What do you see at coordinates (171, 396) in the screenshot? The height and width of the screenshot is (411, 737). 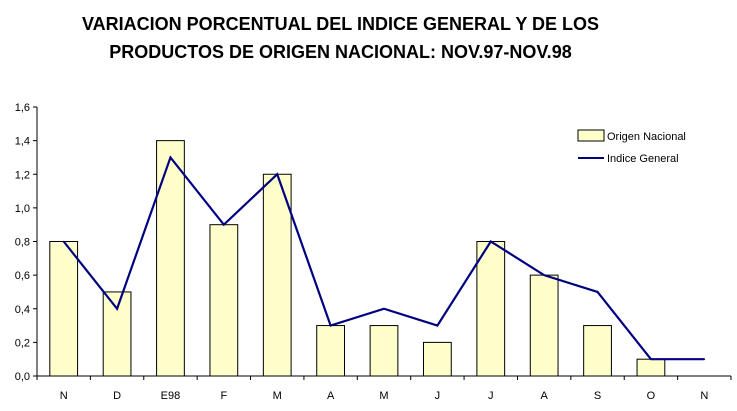 I see `x-tick-label: E98` at bounding box center [171, 396].